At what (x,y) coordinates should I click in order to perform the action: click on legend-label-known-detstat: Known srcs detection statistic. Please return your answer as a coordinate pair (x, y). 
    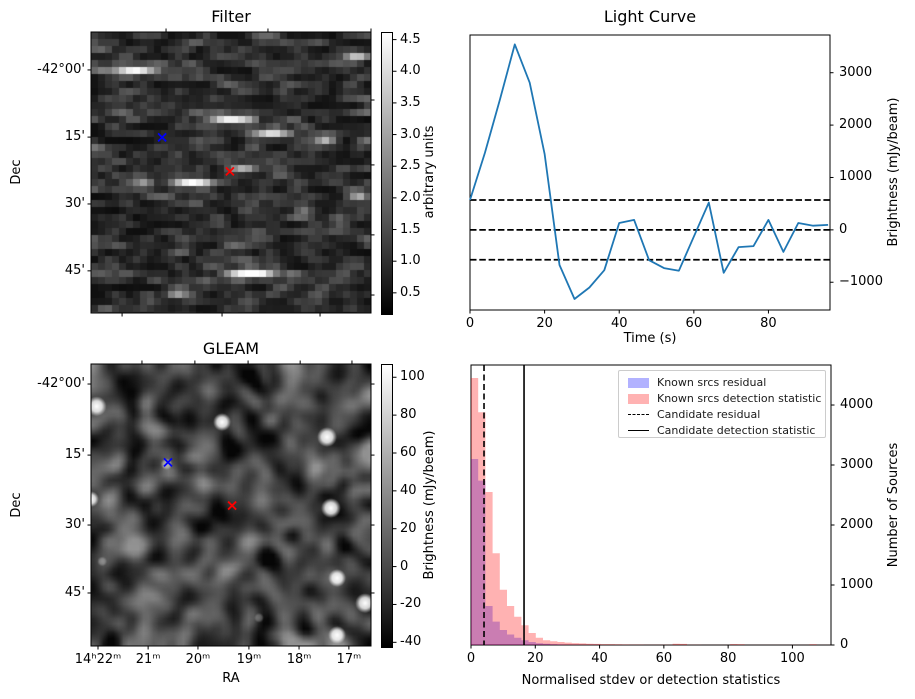
    Looking at the image, I should click on (739, 398).